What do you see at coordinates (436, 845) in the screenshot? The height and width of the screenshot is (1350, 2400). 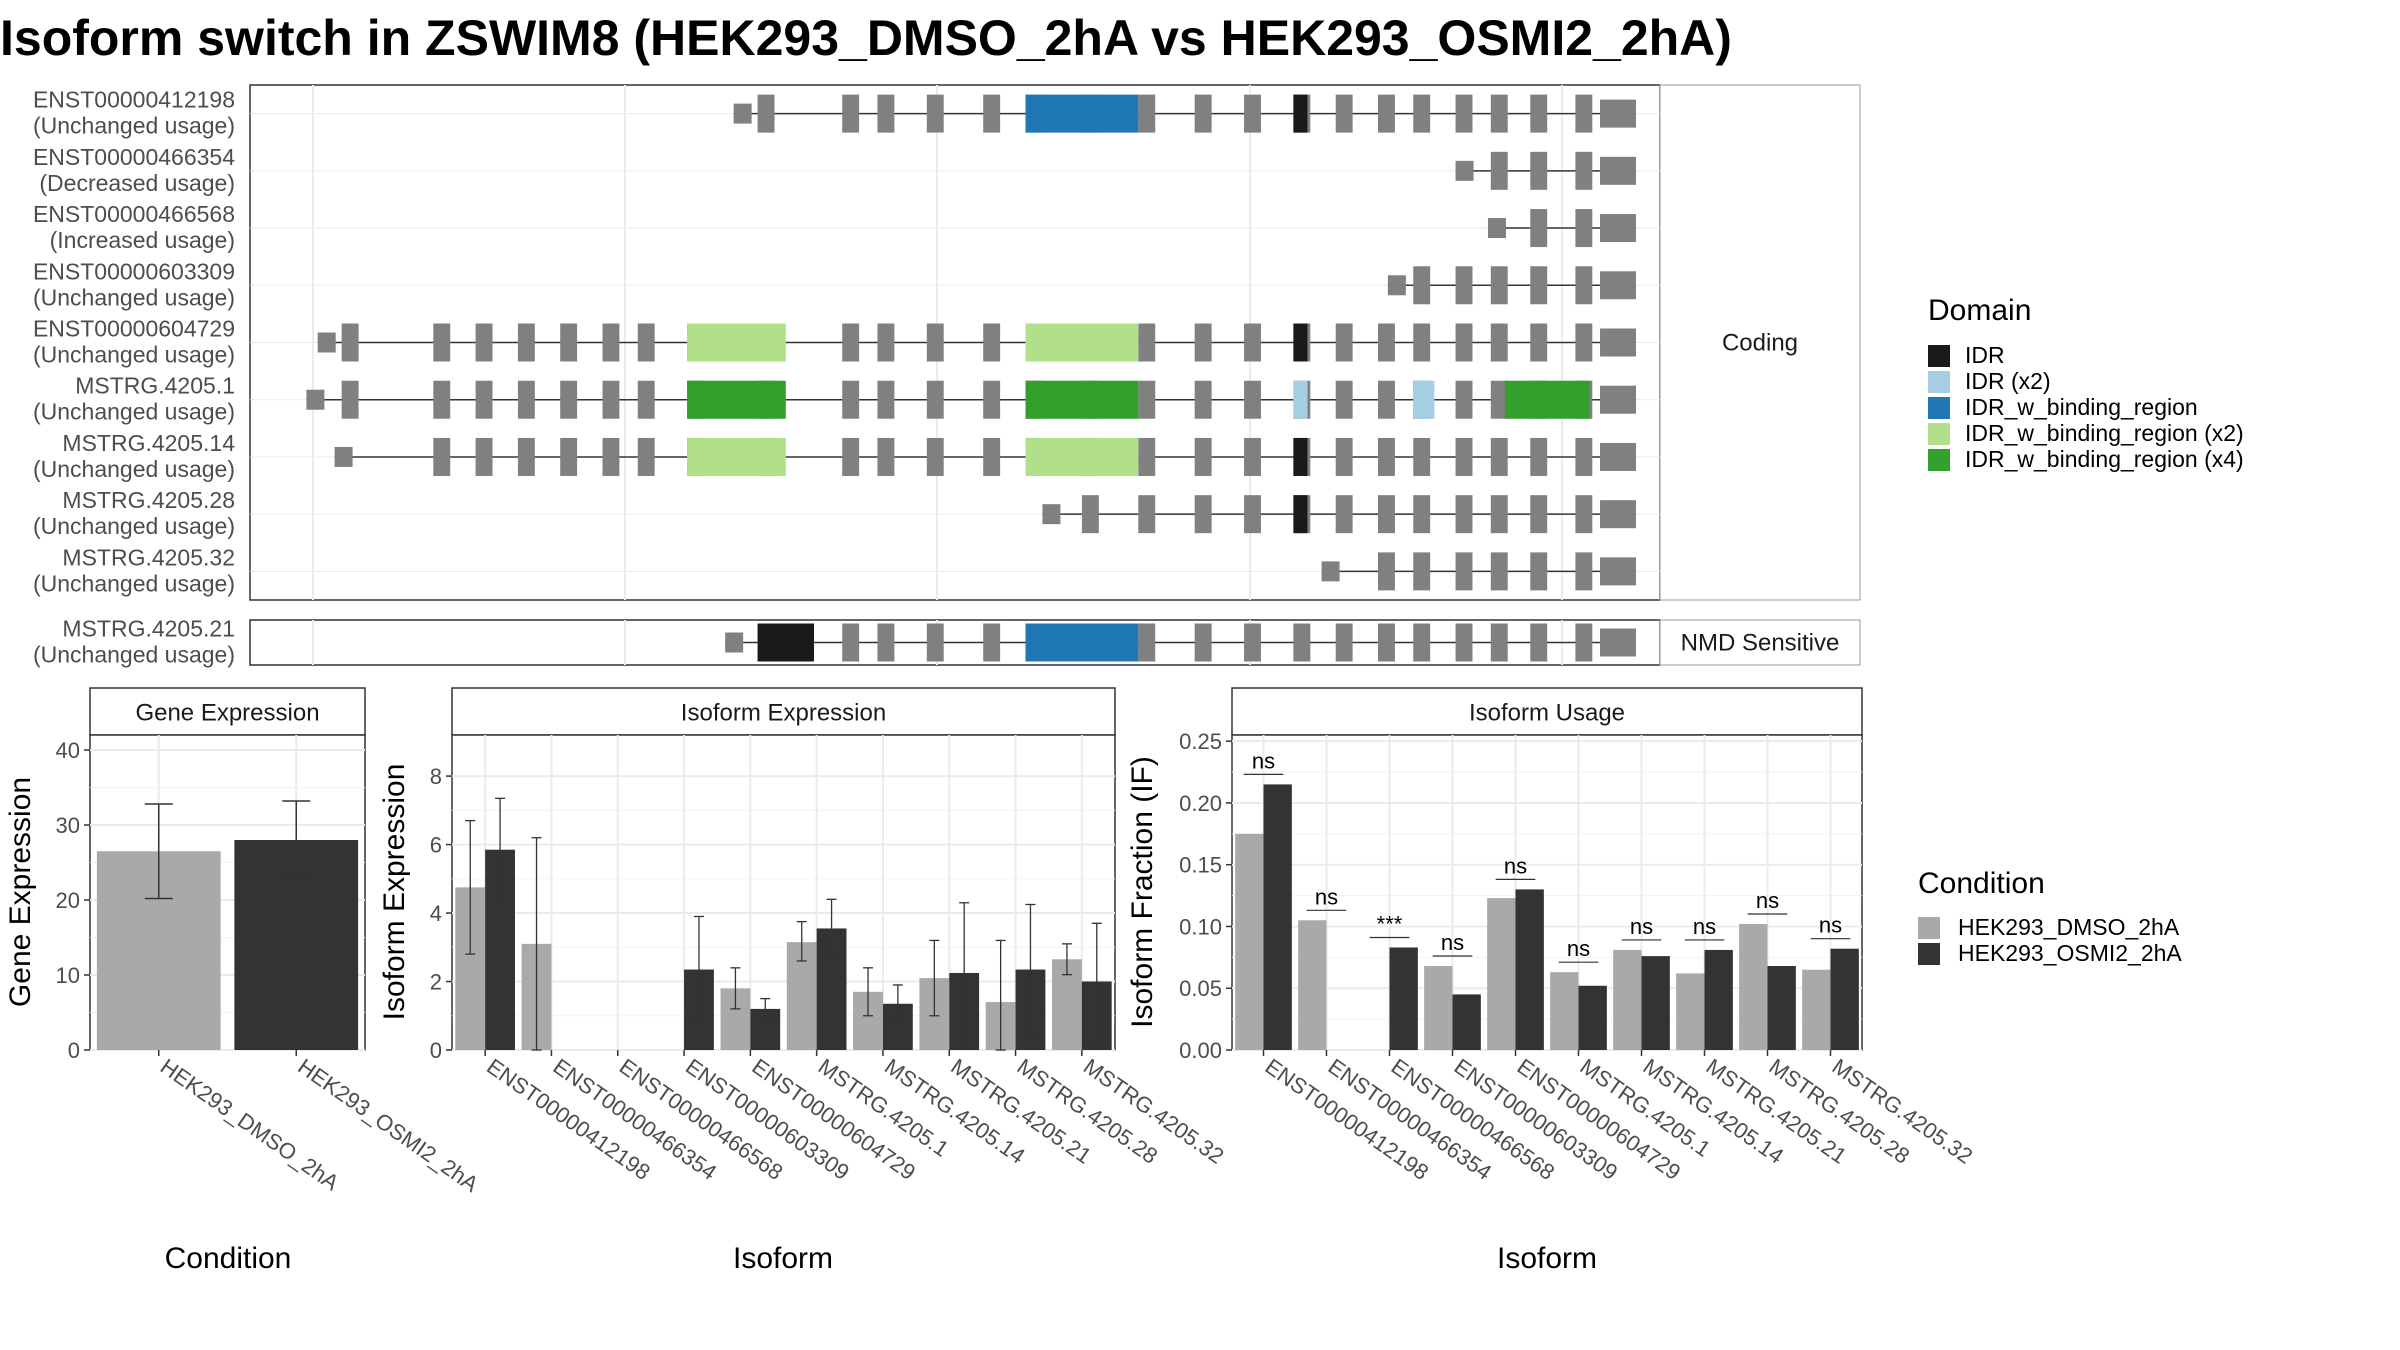 I see `y-tick-label: 6` at bounding box center [436, 845].